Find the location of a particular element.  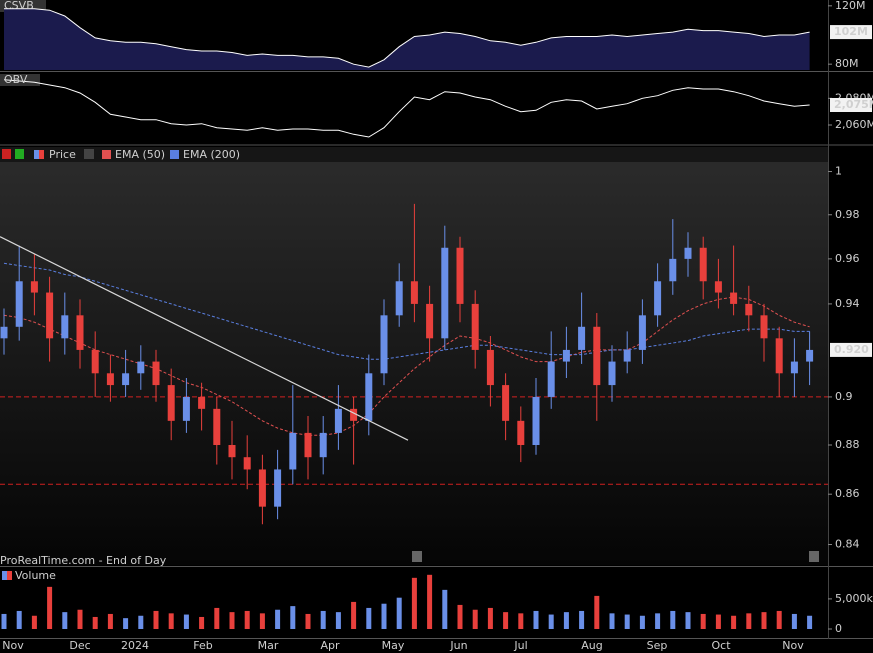

y-tick-label: 0.86 is located at coordinates (847, 493).